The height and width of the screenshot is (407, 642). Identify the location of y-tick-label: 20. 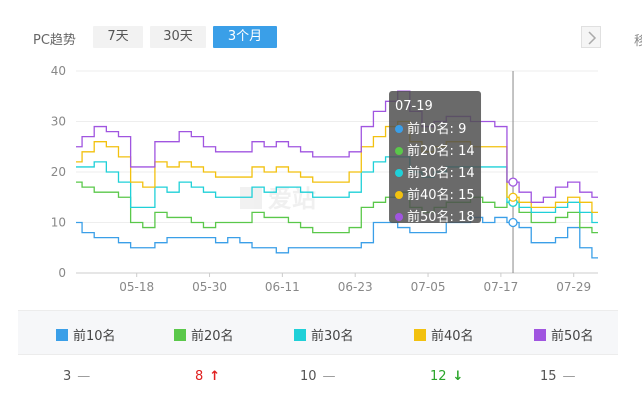
(58, 172).